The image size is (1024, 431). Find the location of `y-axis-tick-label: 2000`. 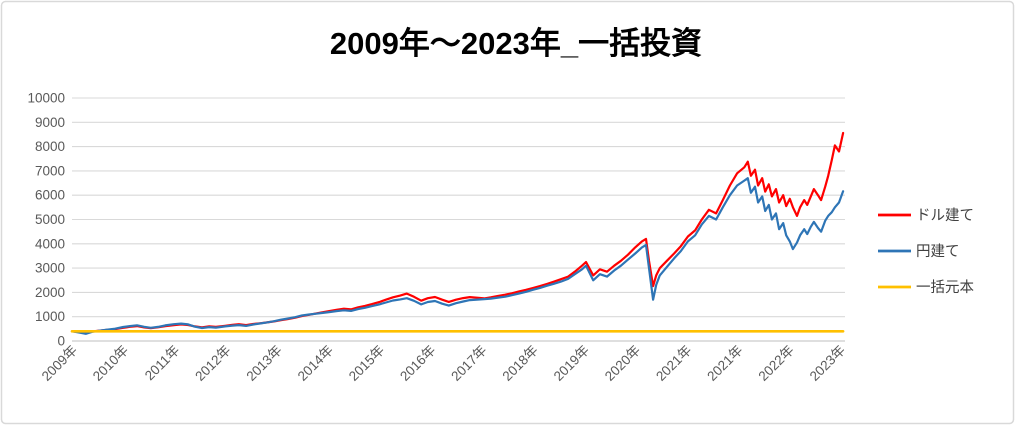

y-axis-tick-label: 2000 is located at coordinates (50, 292).